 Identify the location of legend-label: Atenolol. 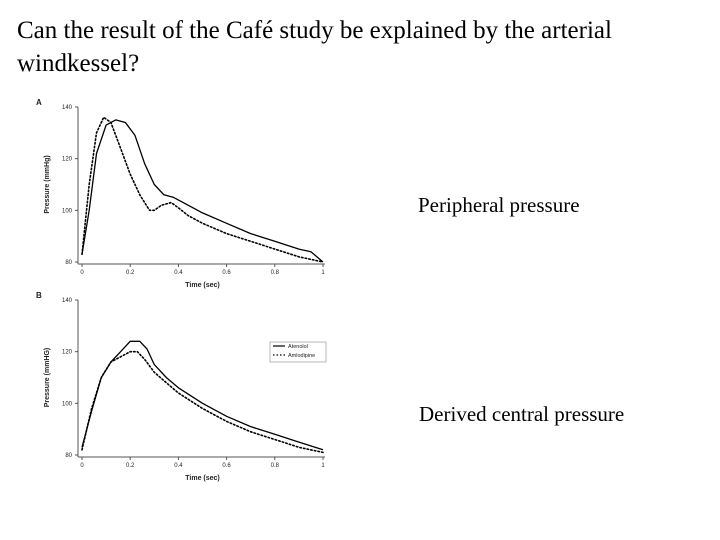
(298, 347).